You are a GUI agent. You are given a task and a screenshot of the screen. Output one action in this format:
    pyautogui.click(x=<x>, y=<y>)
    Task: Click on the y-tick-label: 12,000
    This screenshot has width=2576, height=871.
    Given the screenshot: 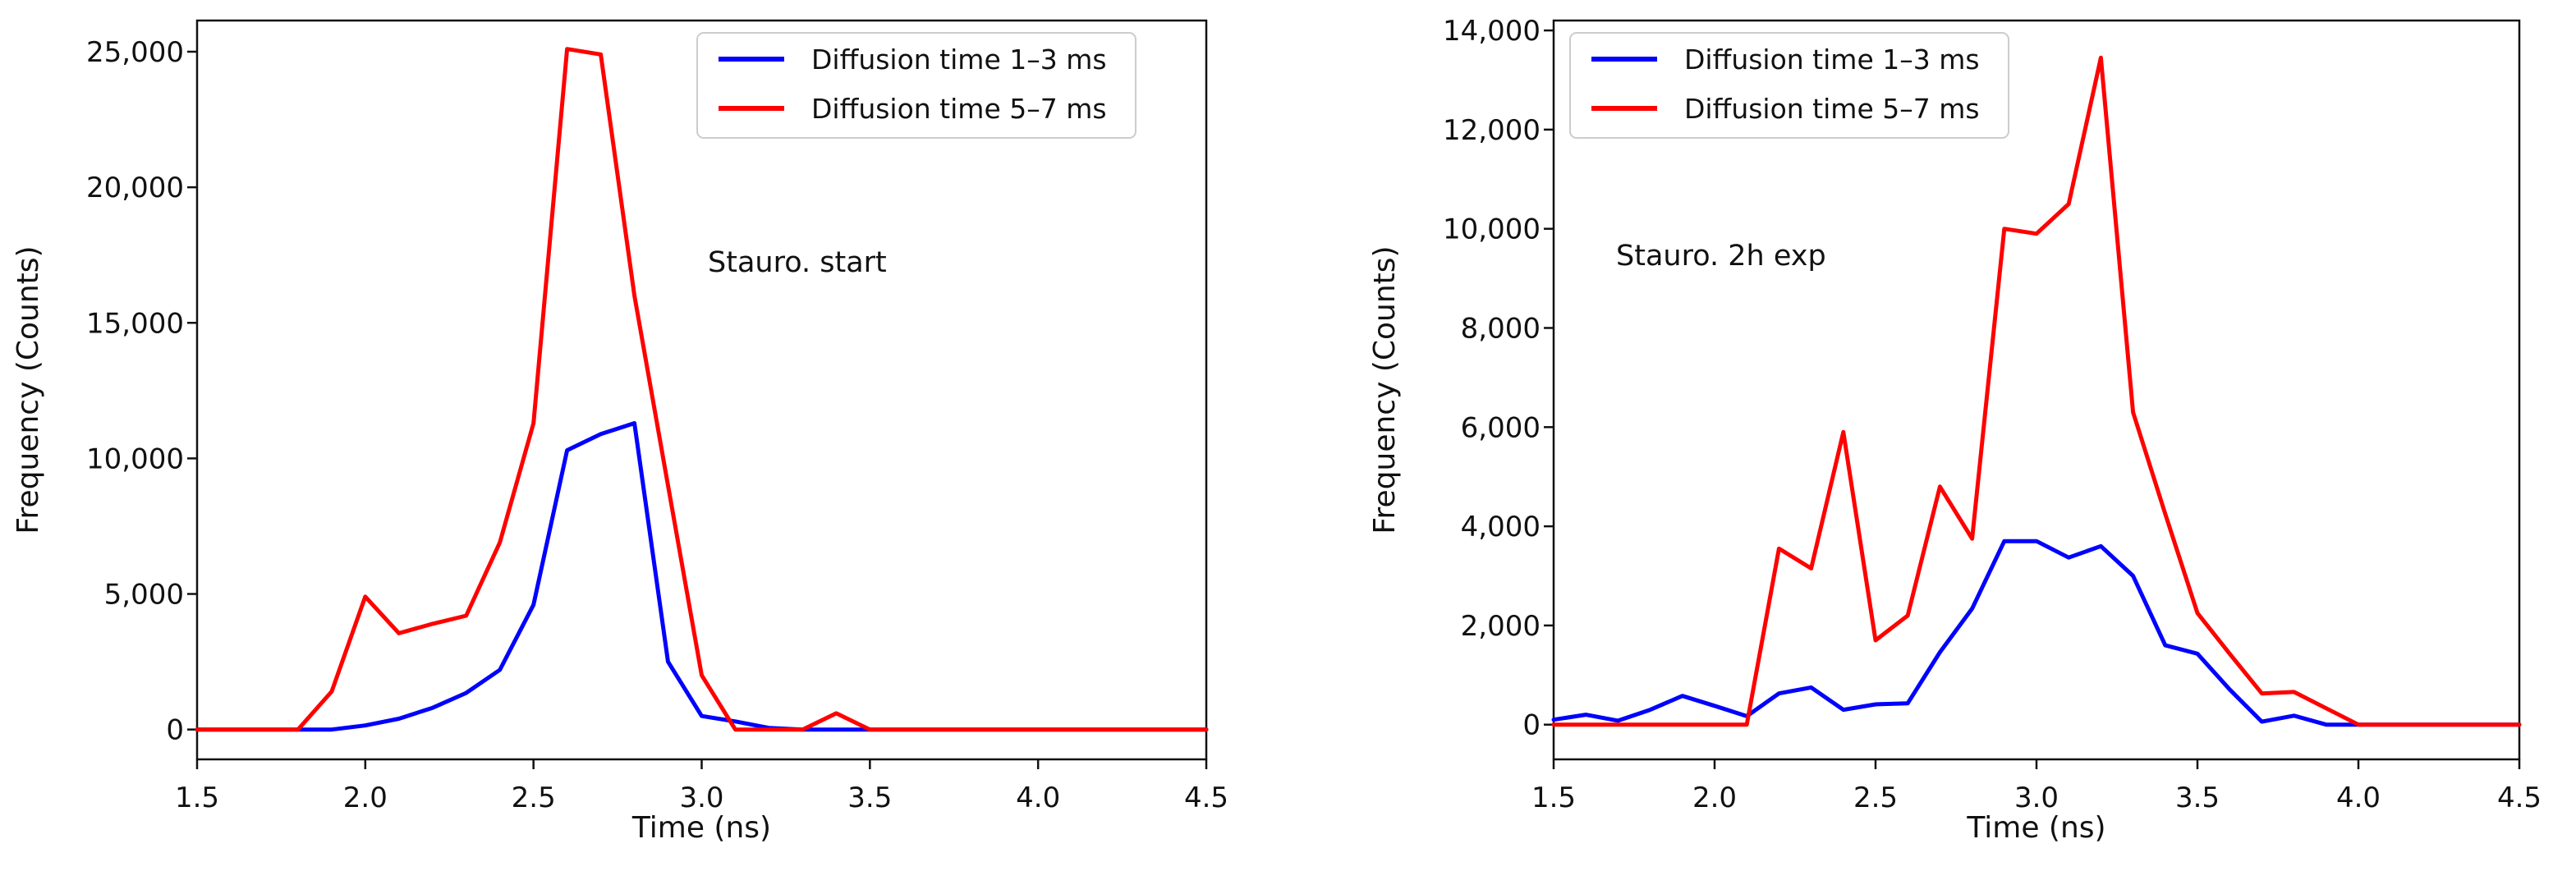 What is the action you would take?
    pyautogui.click(x=1492, y=130)
    